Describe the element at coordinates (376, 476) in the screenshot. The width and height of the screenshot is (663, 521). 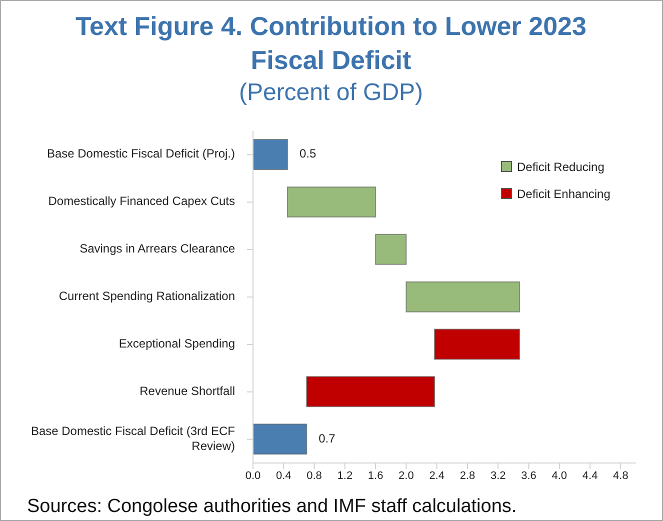
I see `x-tick-label: 1.6` at that location.